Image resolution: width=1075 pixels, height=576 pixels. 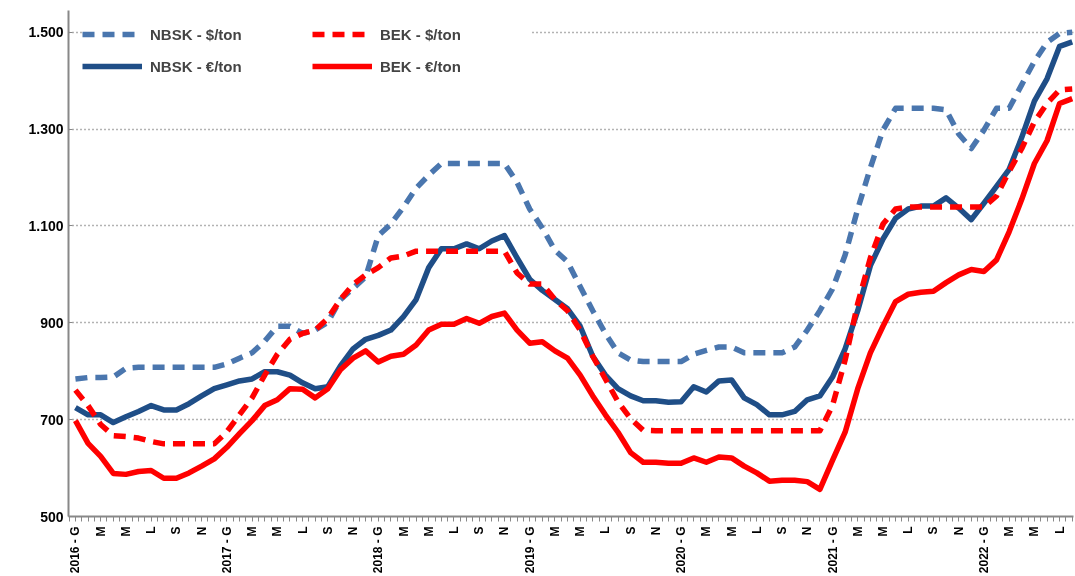 What do you see at coordinates (46, 129) in the screenshot?
I see `y-tick-label: 1.300` at bounding box center [46, 129].